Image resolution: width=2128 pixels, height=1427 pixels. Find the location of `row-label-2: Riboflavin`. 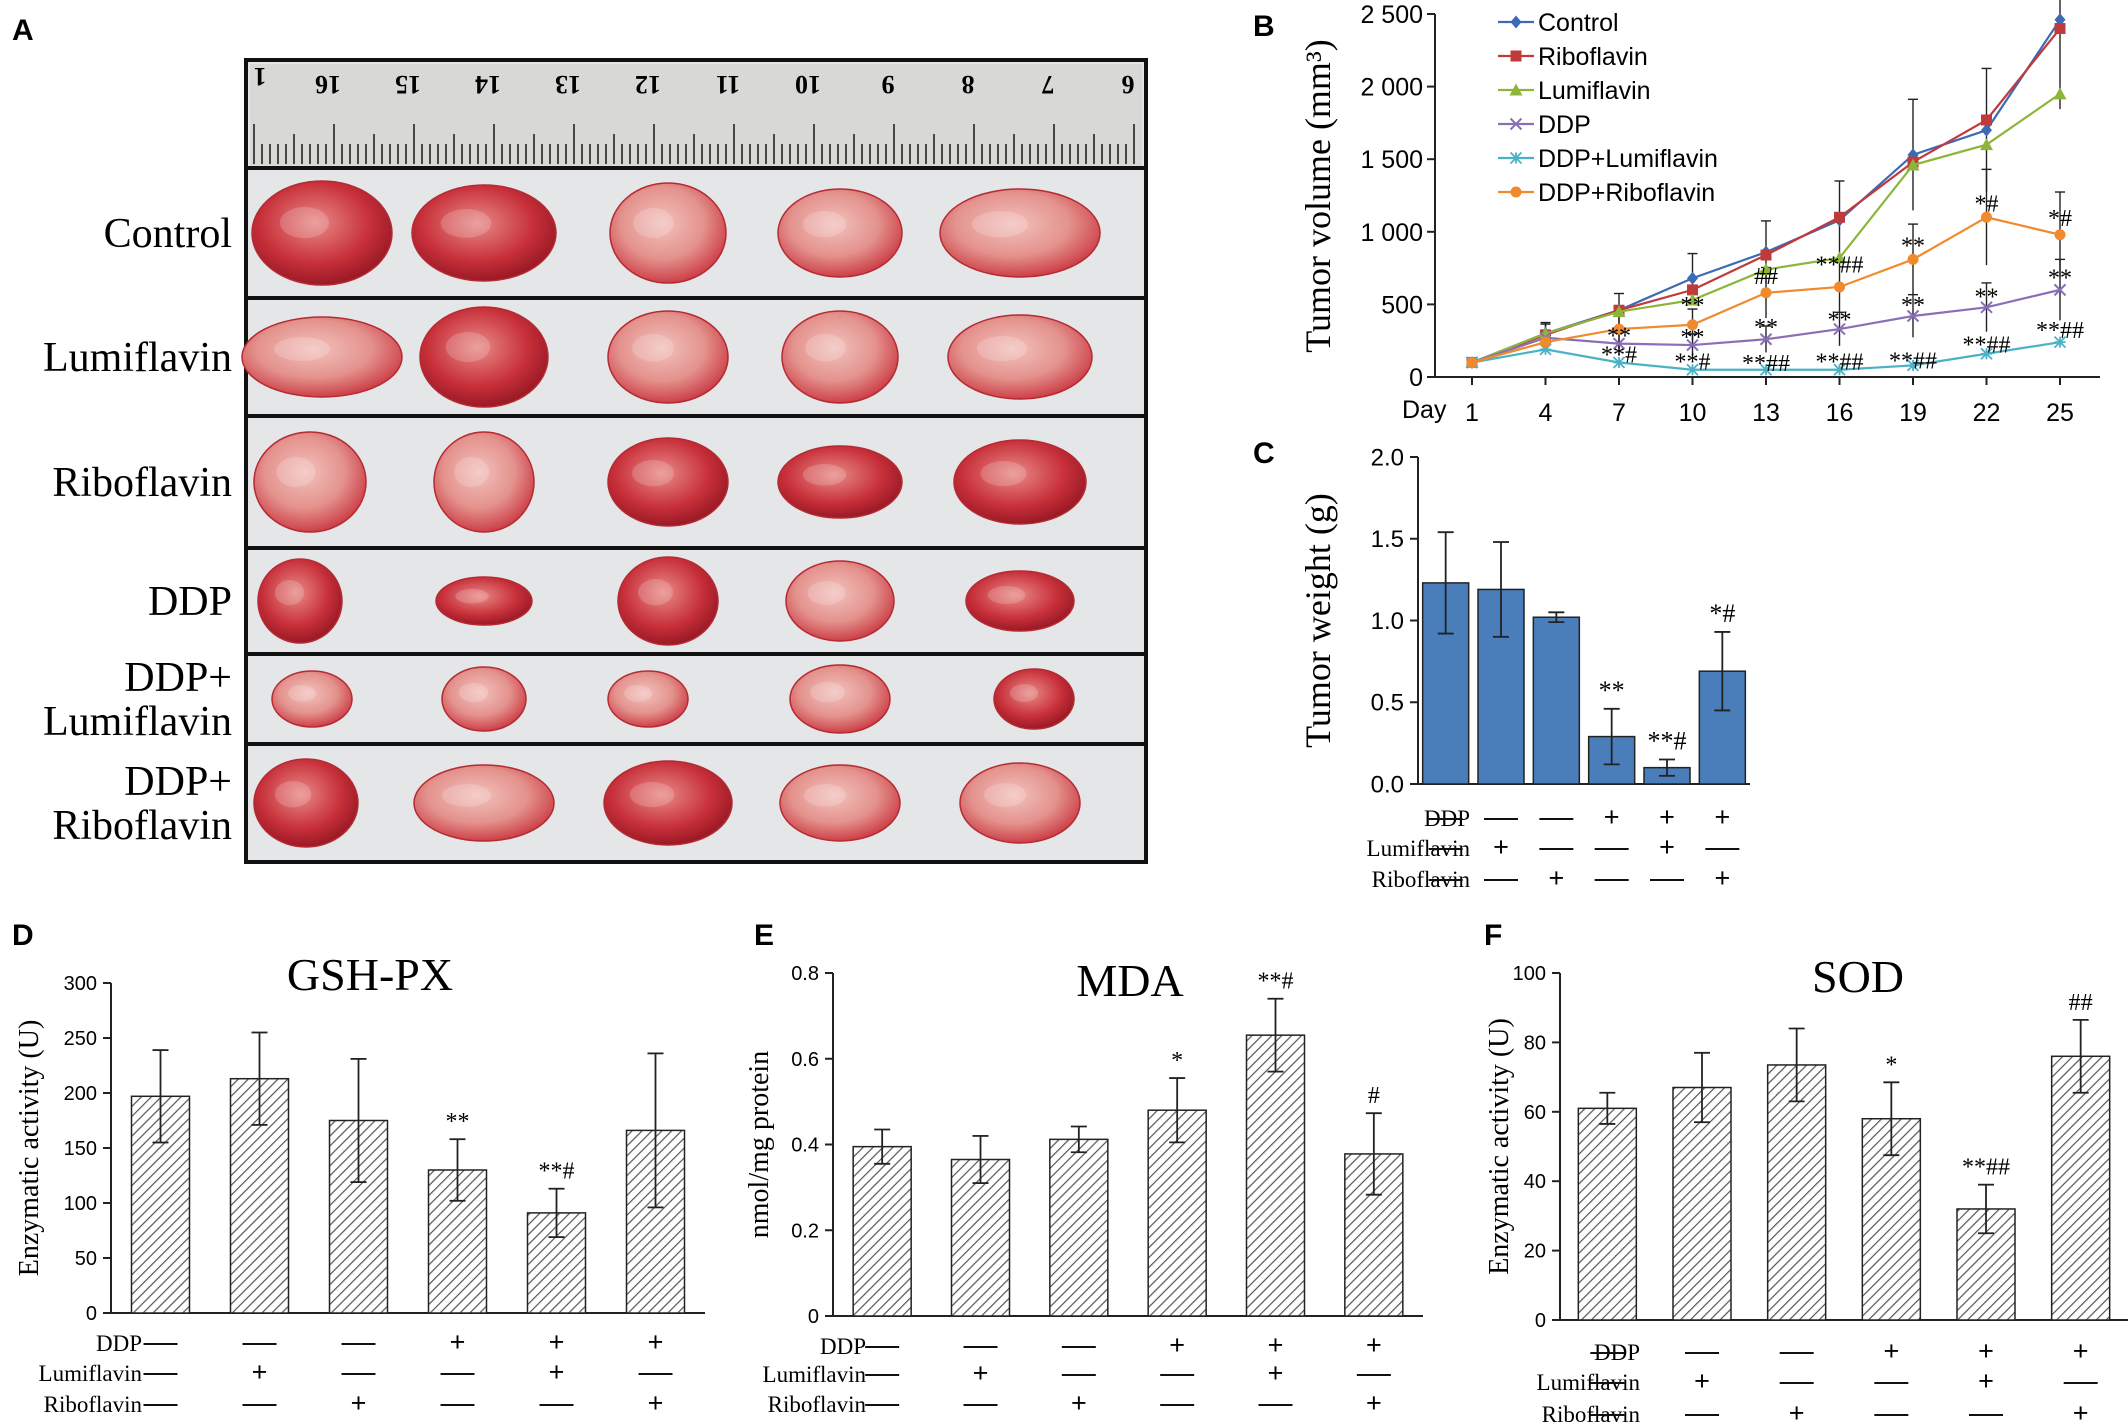

row-label-2: Riboflavin is located at coordinates (142, 483).